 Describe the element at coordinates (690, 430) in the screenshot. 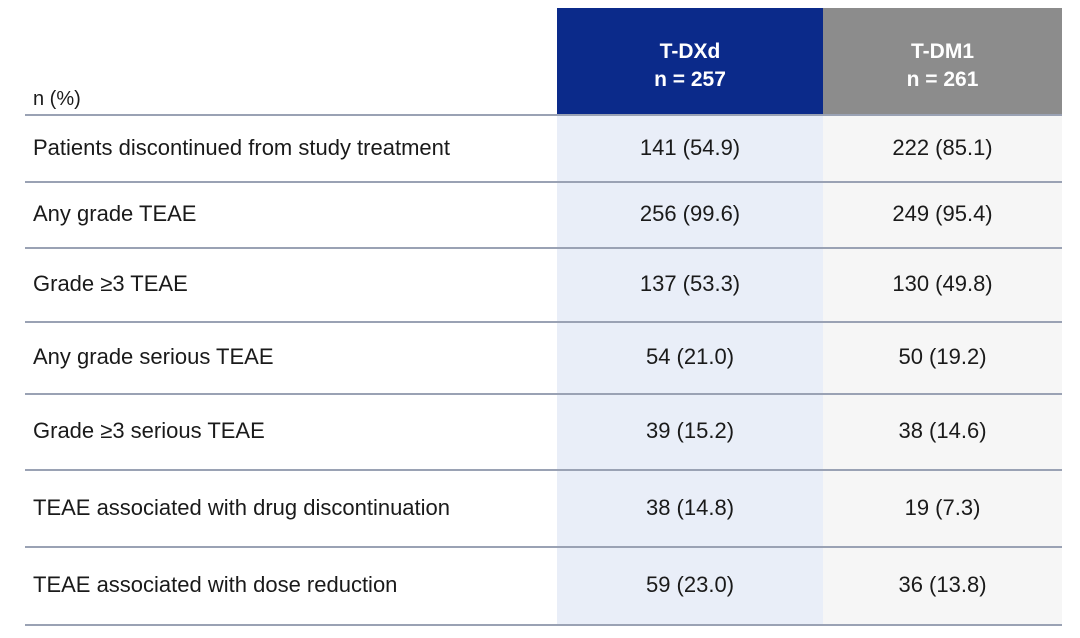

I see `row-value: 39 (15.2)` at that location.